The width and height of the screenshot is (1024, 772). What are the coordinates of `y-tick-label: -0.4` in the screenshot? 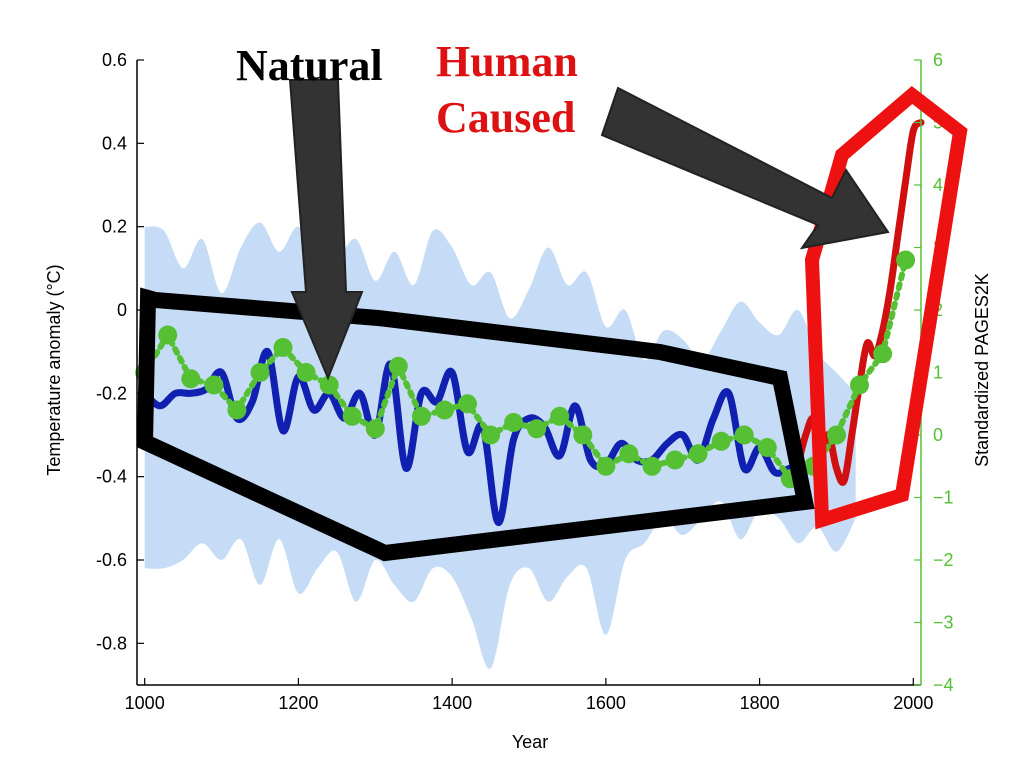 It's located at (111, 477).